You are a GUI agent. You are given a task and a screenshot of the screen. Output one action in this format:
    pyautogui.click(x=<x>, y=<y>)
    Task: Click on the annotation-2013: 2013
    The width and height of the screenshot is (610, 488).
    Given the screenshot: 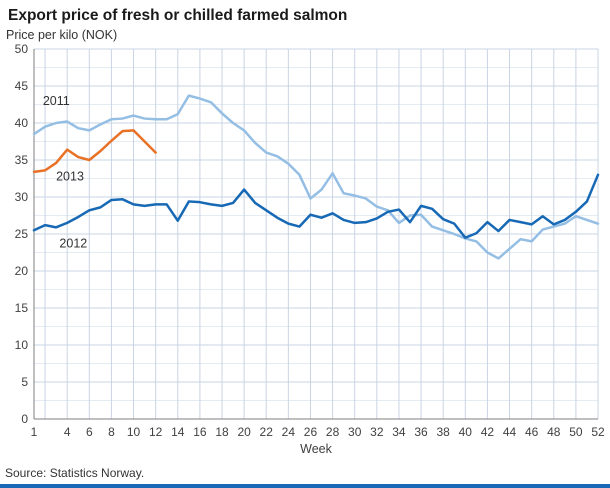 What is the action you would take?
    pyautogui.click(x=70, y=177)
    